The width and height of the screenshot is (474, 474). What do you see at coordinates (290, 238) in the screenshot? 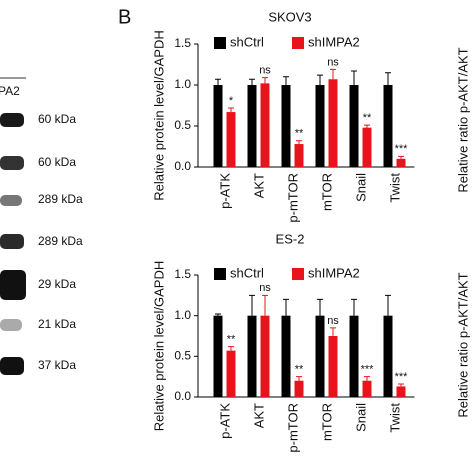
I see `chart-title: ES-2` at bounding box center [290, 238].